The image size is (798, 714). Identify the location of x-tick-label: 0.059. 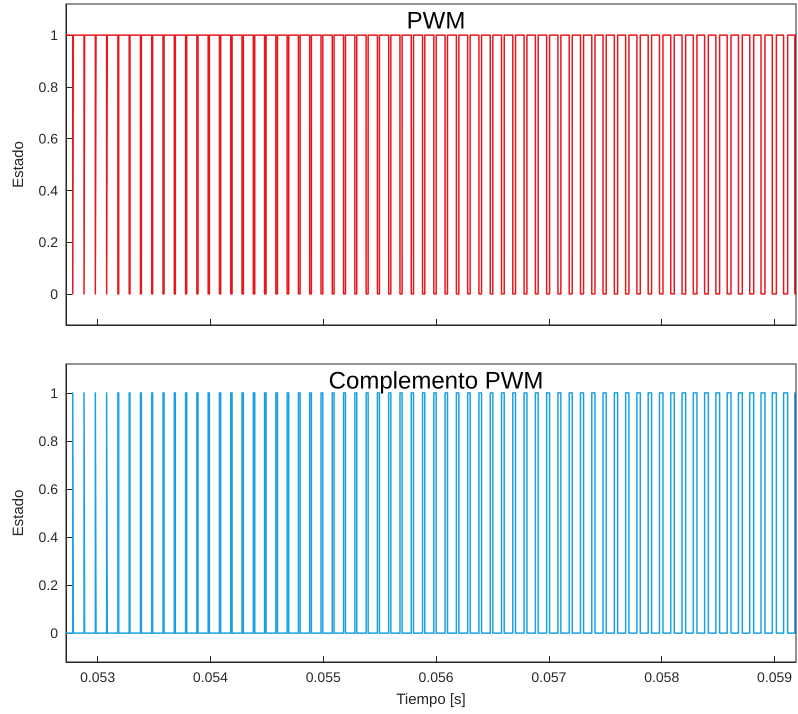
(774, 677).